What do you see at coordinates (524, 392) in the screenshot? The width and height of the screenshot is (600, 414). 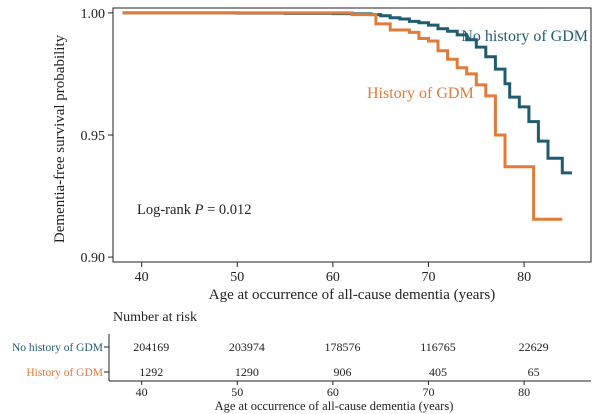 I see `risk-x-tick-label: 80` at bounding box center [524, 392].